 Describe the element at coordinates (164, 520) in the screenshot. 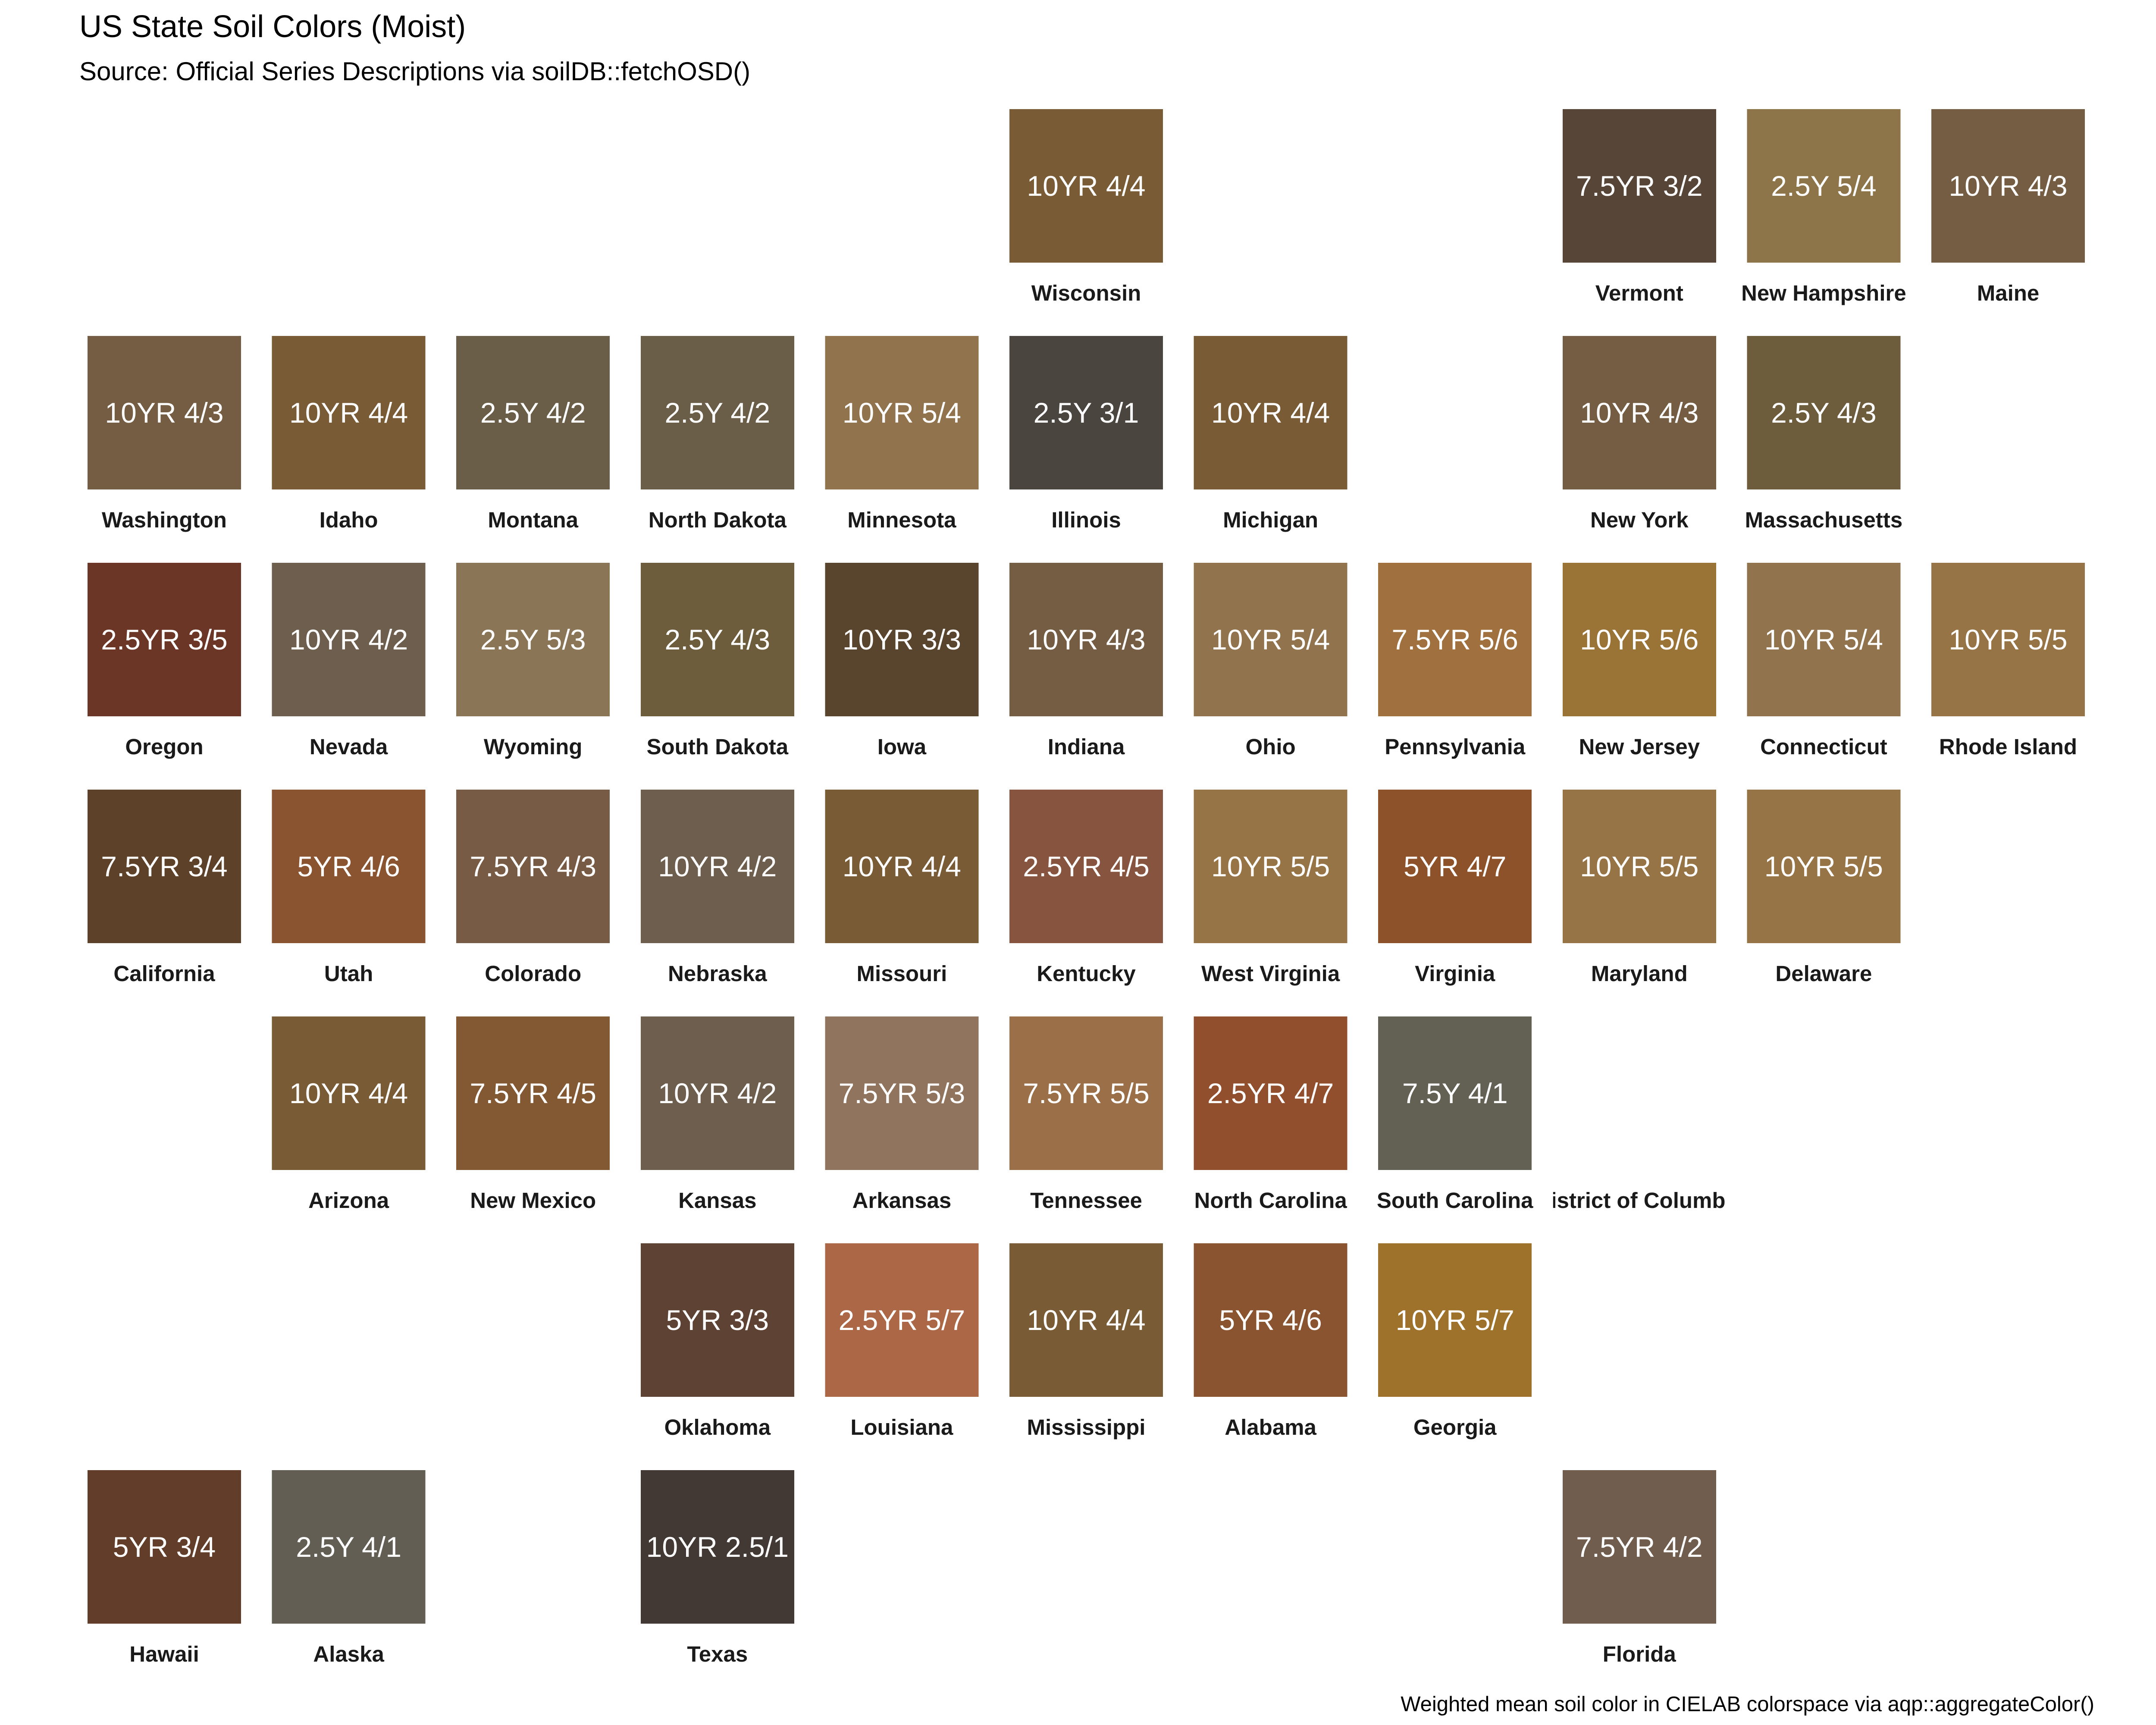

I see `state-name: Washington` at that location.